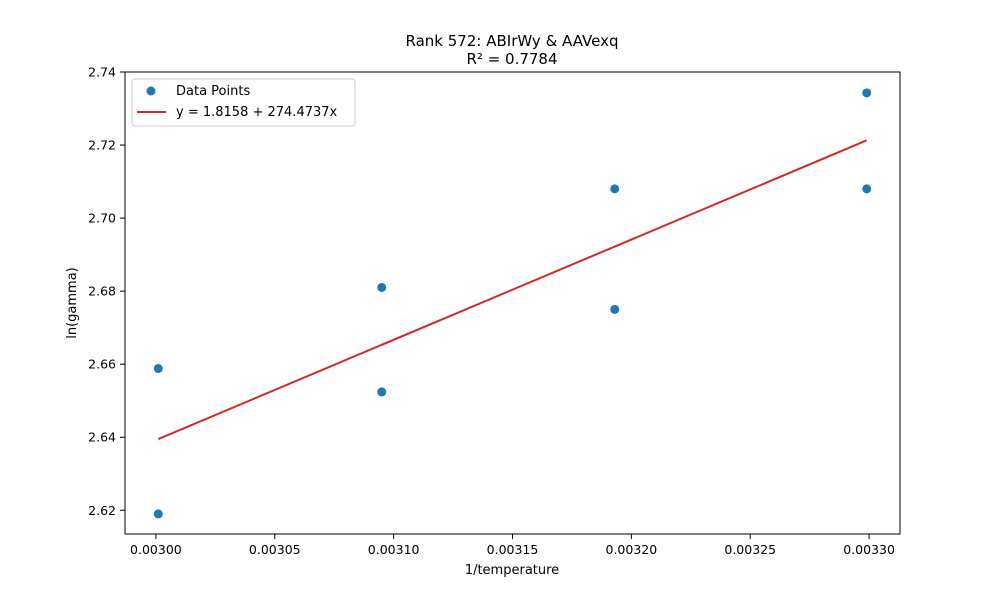  What do you see at coordinates (750, 549) in the screenshot?
I see `x-tick-label: 0.00325` at bounding box center [750, 549].